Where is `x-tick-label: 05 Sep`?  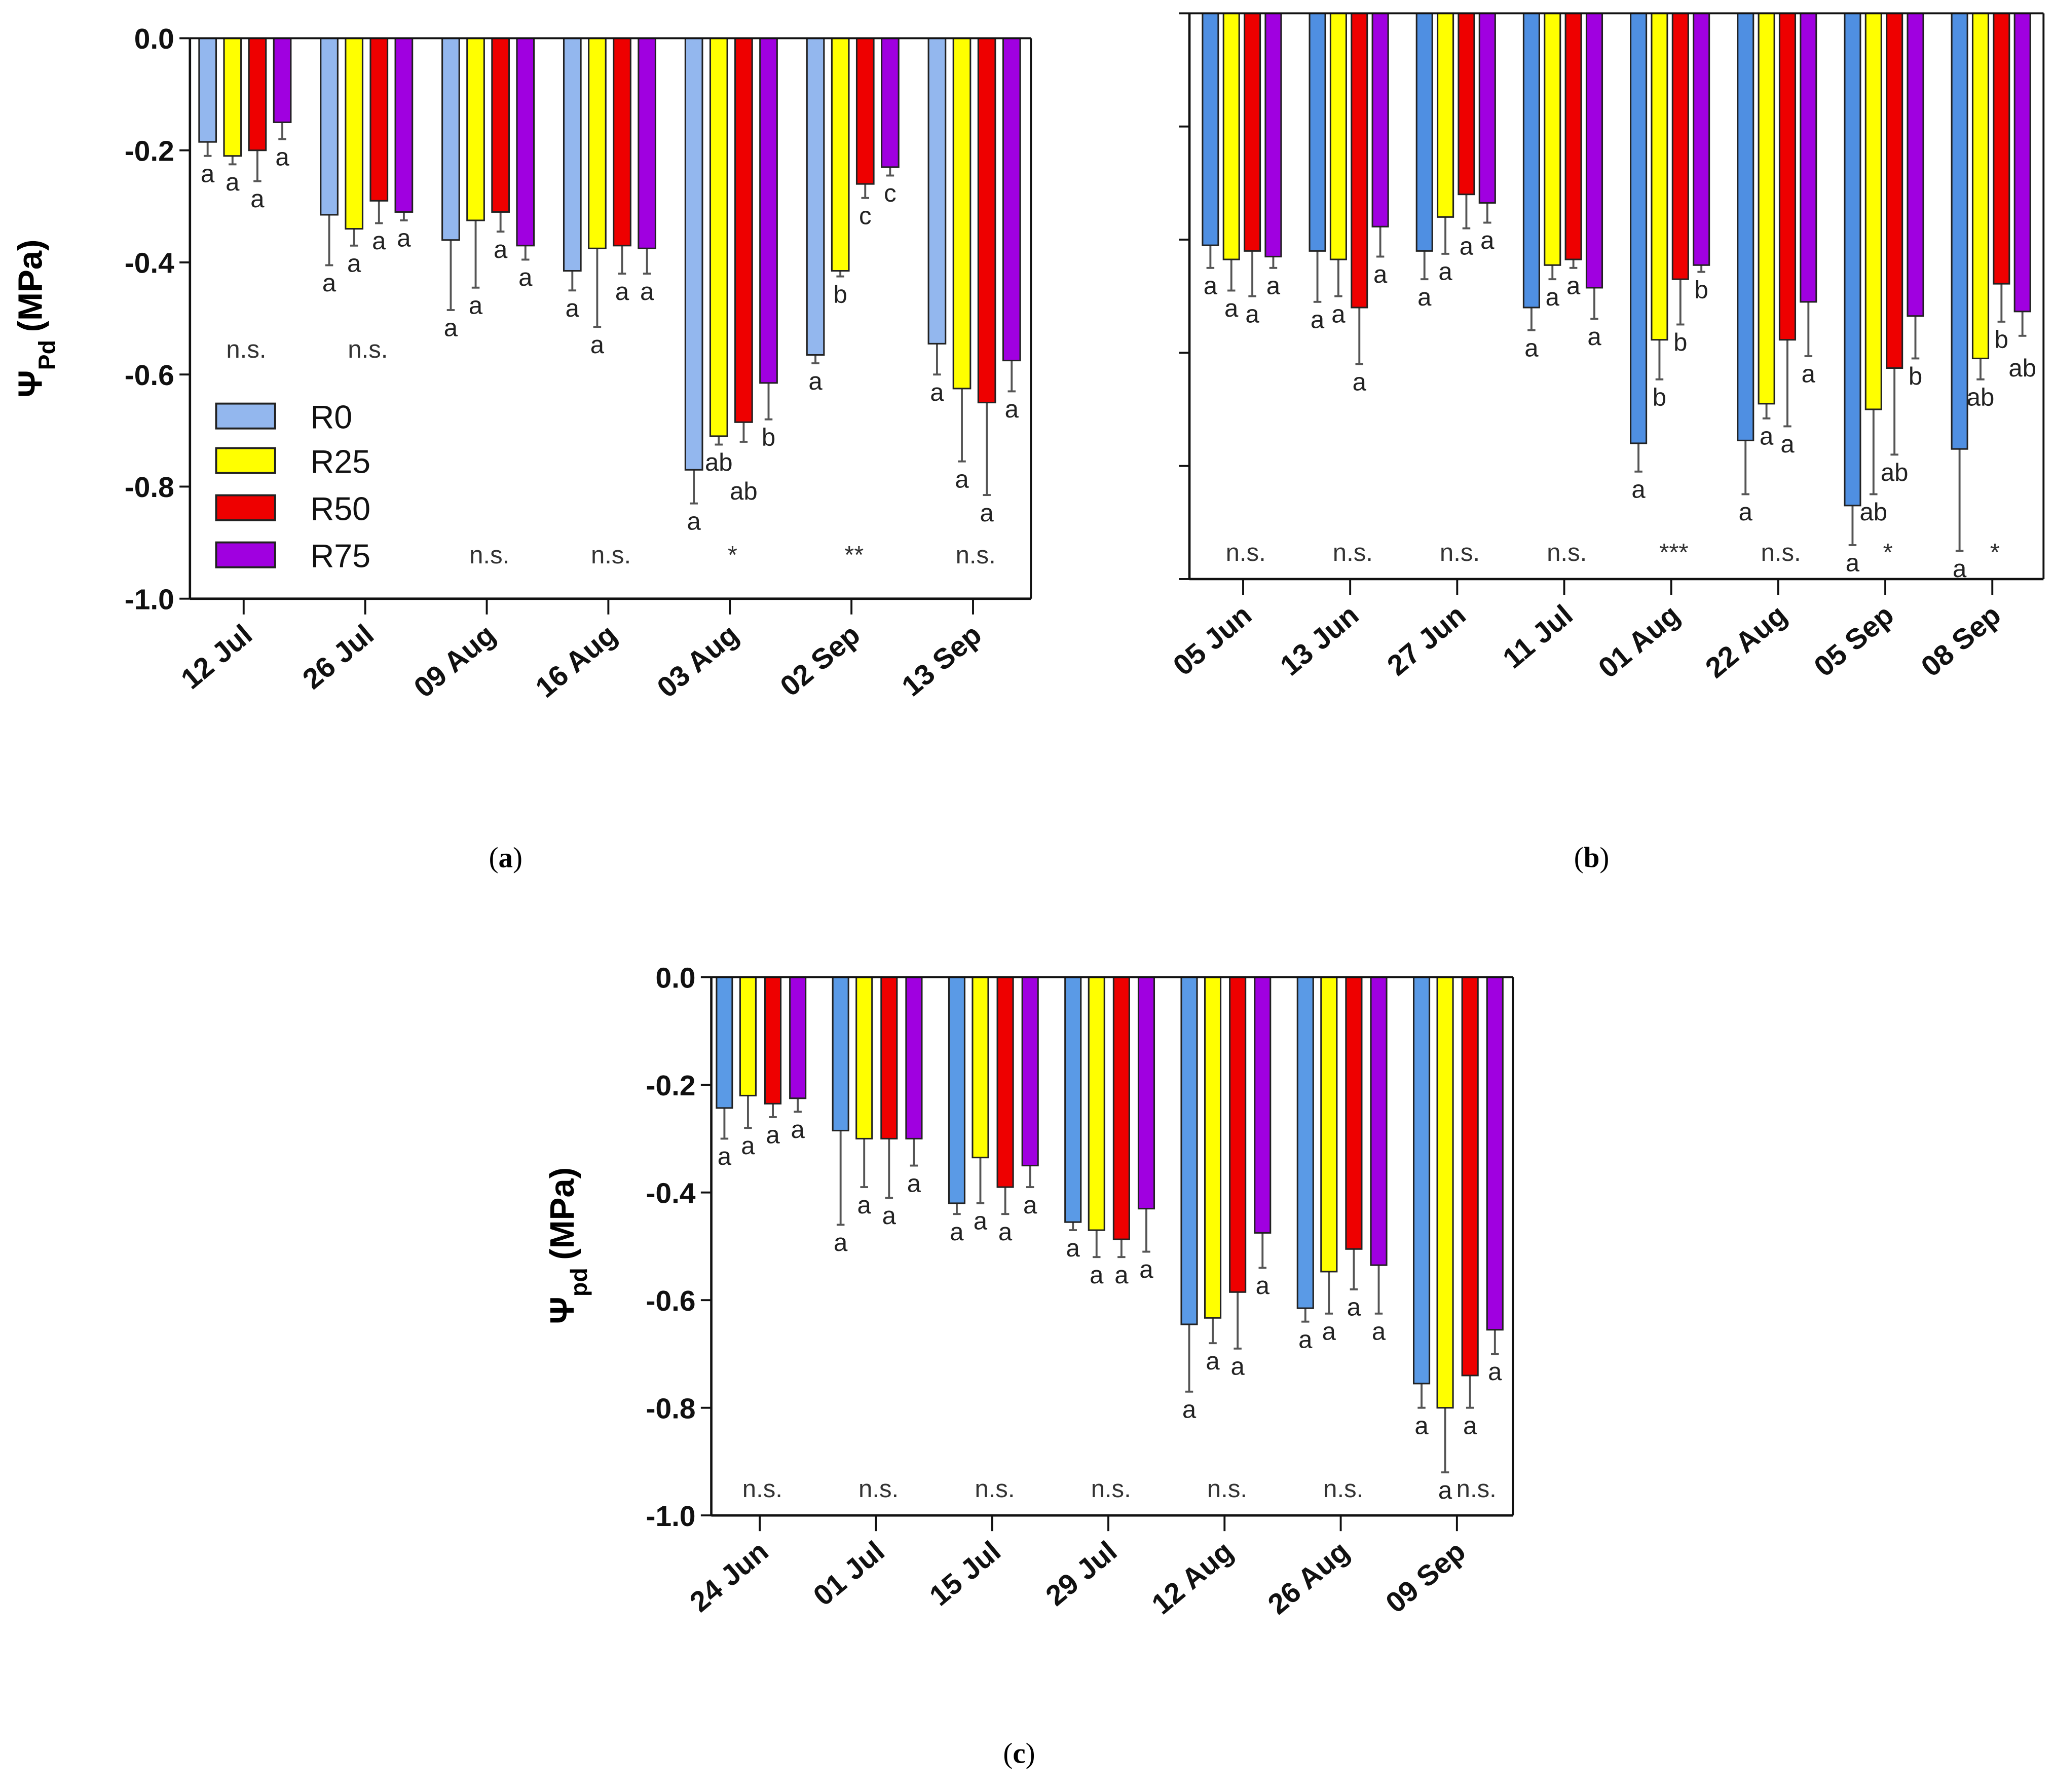
x-tick-label: 05 Sep is located at coordinates (1854, 641).